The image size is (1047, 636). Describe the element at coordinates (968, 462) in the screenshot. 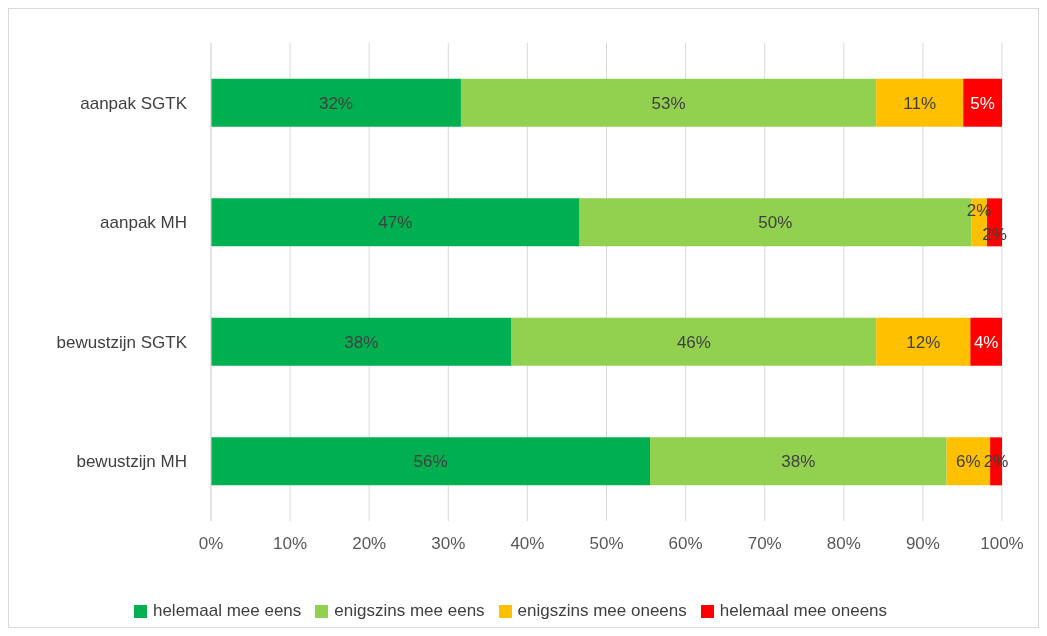

I see `data-label: 6%` at that location.